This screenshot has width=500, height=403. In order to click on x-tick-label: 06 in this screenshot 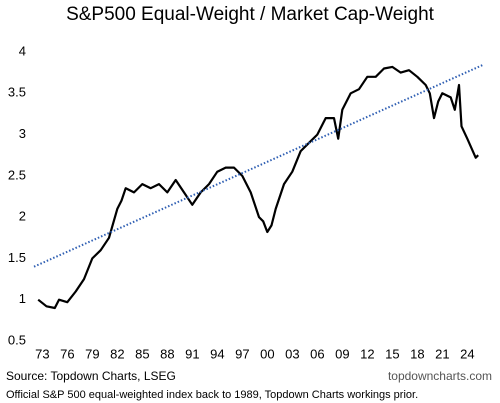, I will do `click(317, 353)`.